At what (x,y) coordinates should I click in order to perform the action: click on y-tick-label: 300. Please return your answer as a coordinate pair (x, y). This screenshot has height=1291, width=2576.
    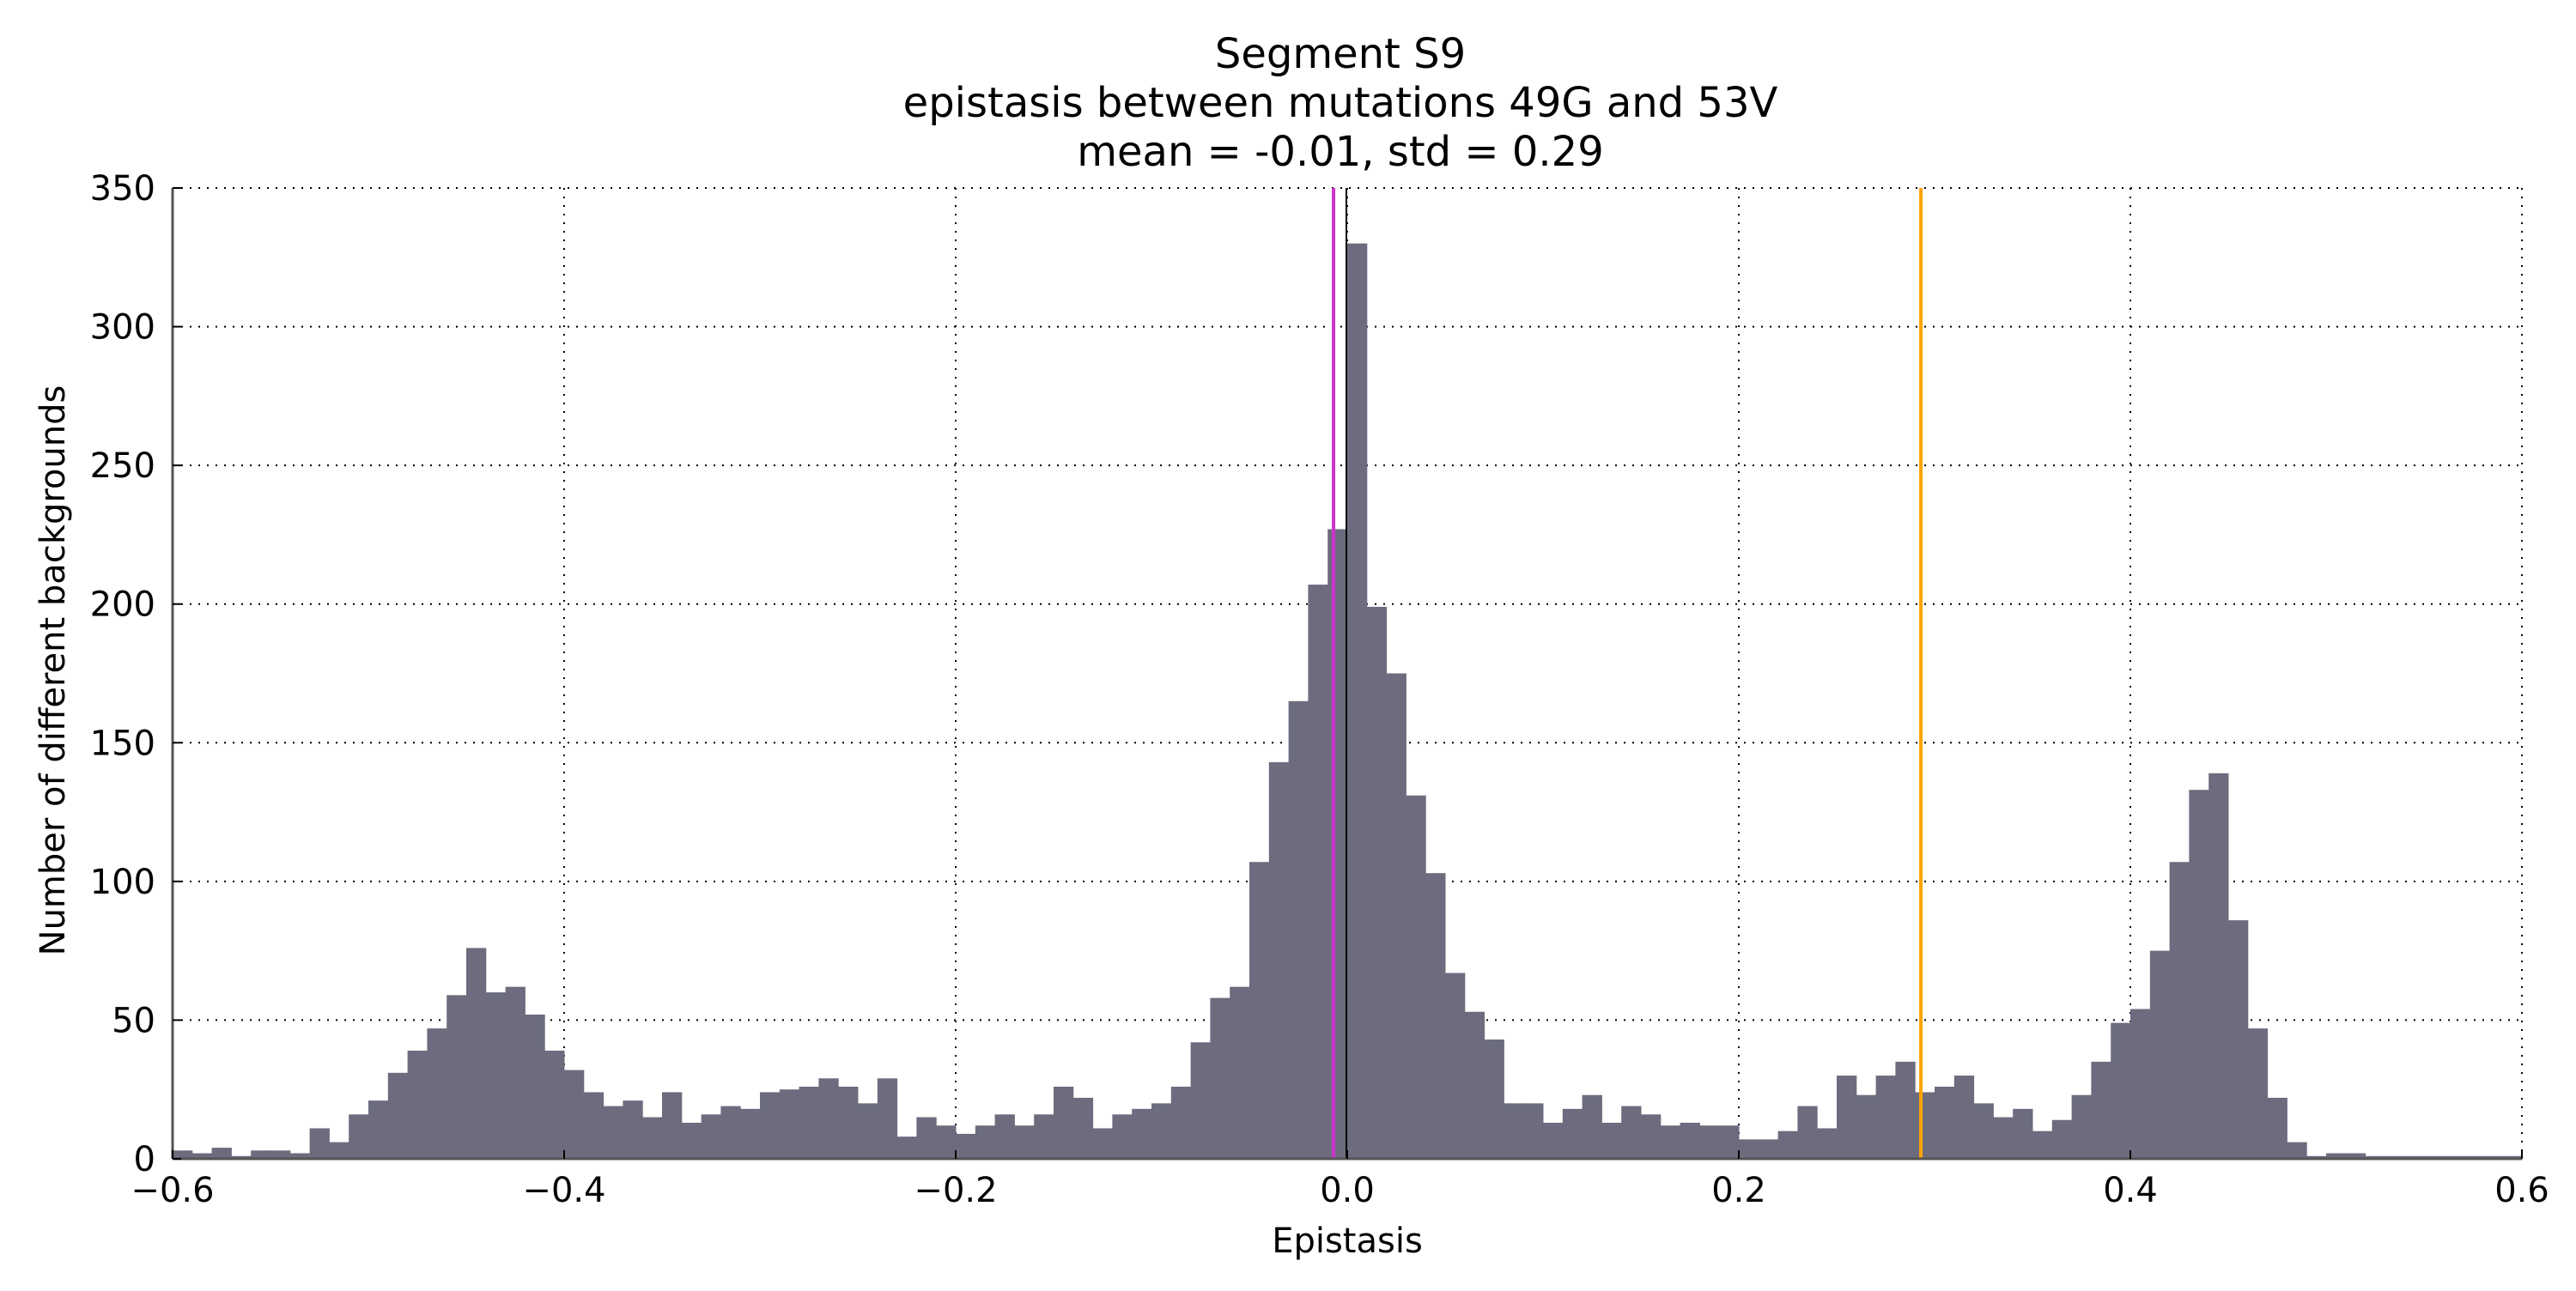
    Looking at the image, I should click on (123, 328).